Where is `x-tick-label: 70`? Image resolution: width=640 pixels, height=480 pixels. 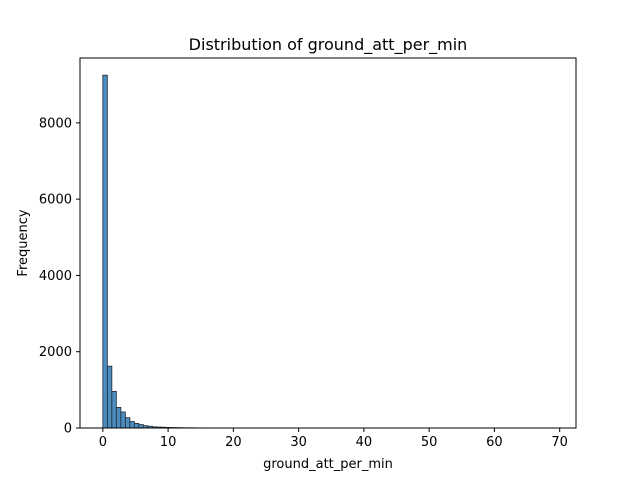
x-tick-label: 70 is located at coordinates (559, 442).